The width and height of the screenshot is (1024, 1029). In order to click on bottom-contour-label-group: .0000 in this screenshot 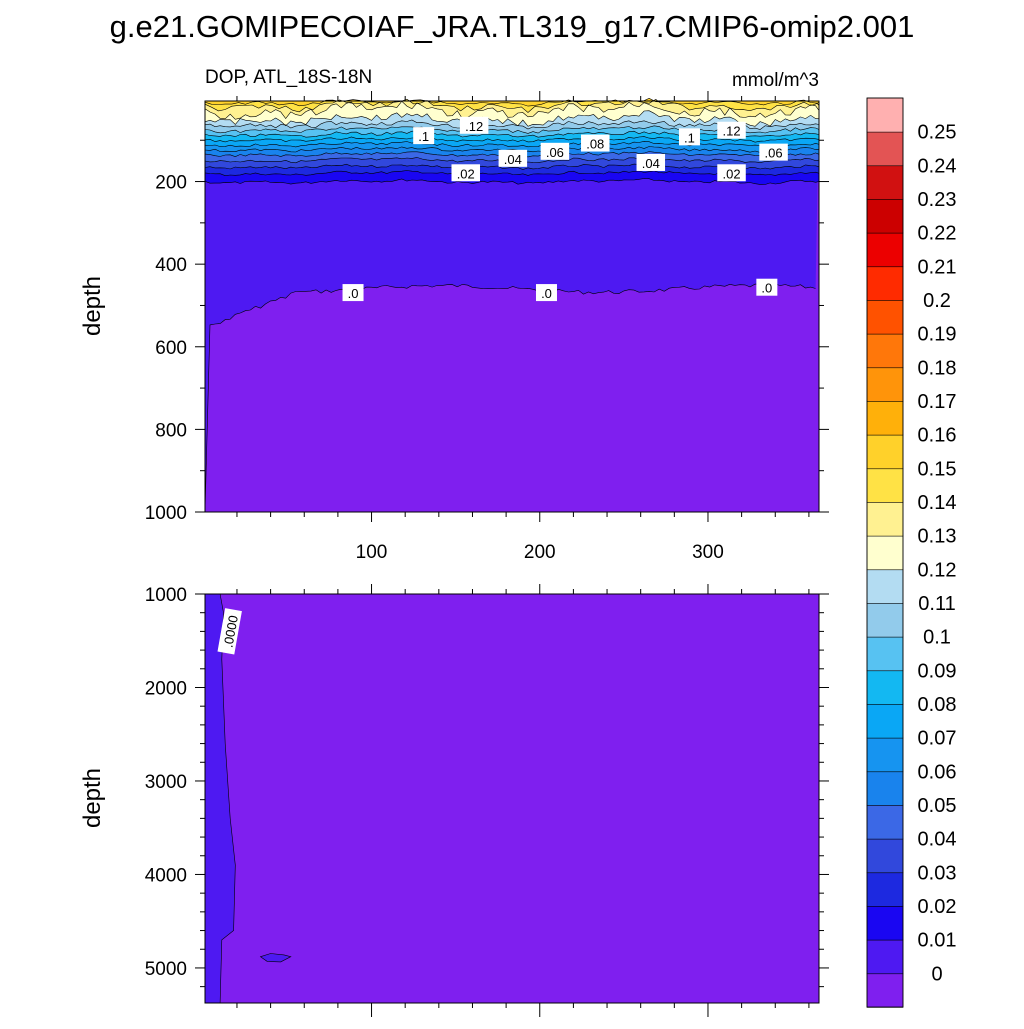, I will do `click(229, 631)`.